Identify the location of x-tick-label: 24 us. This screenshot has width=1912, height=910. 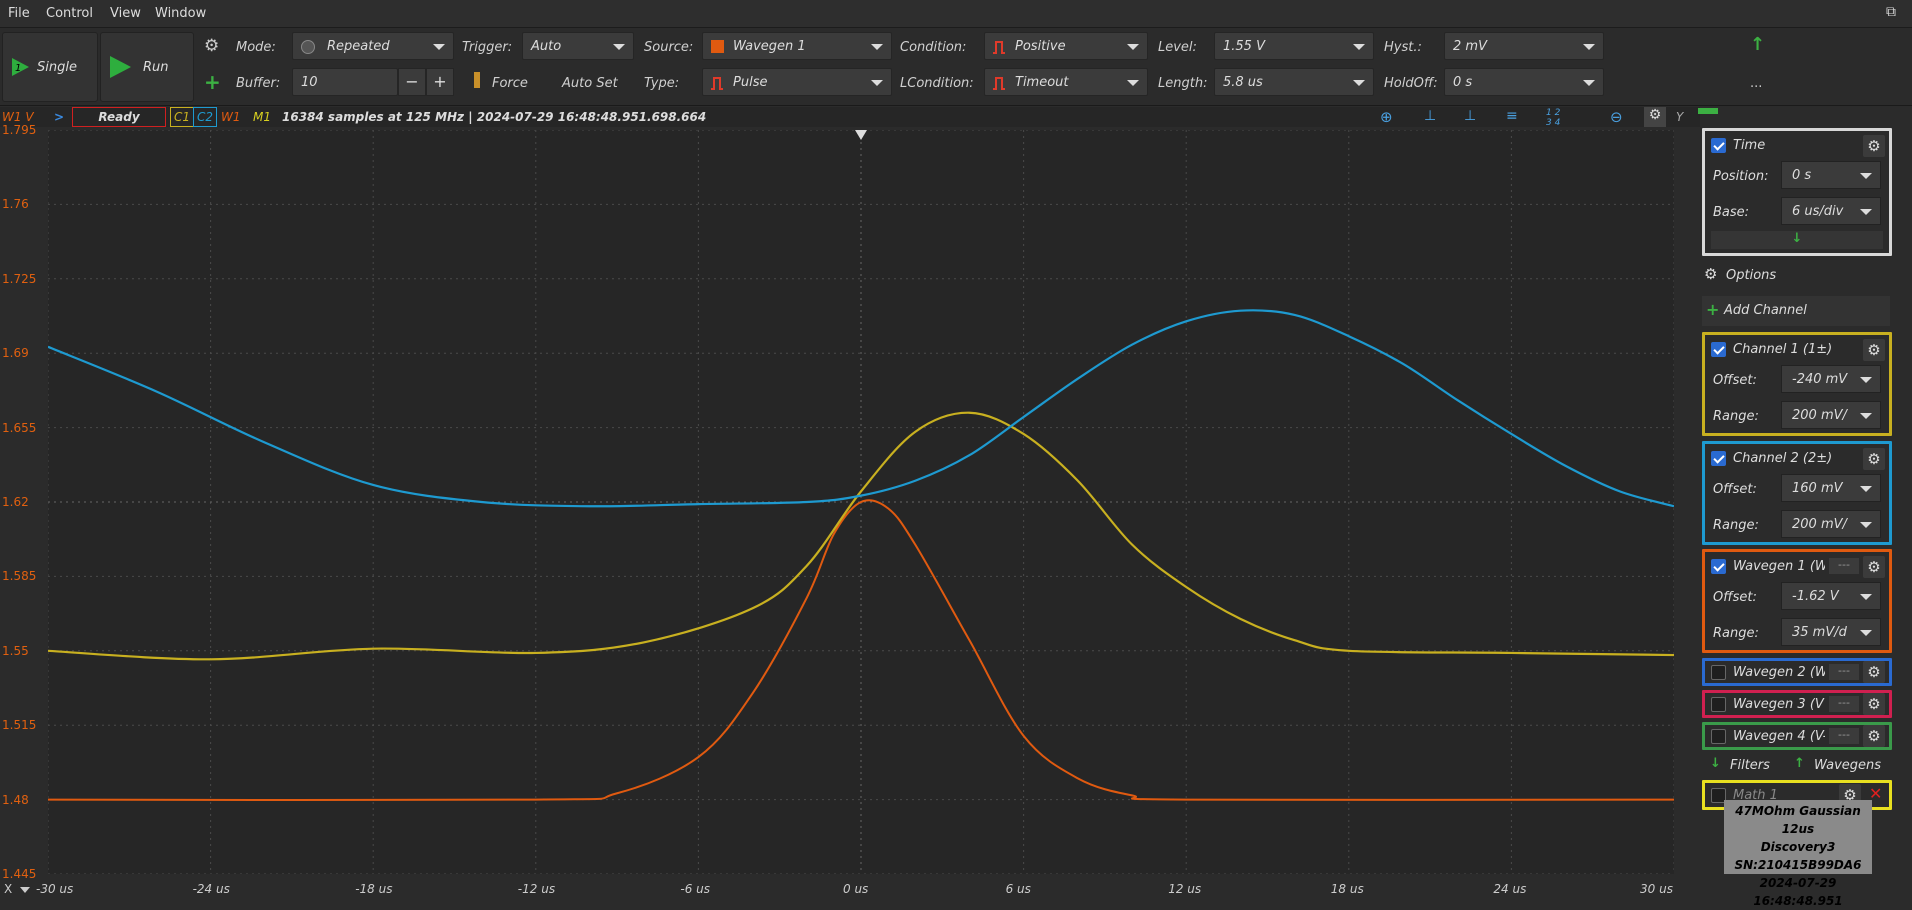
(1510, 889).